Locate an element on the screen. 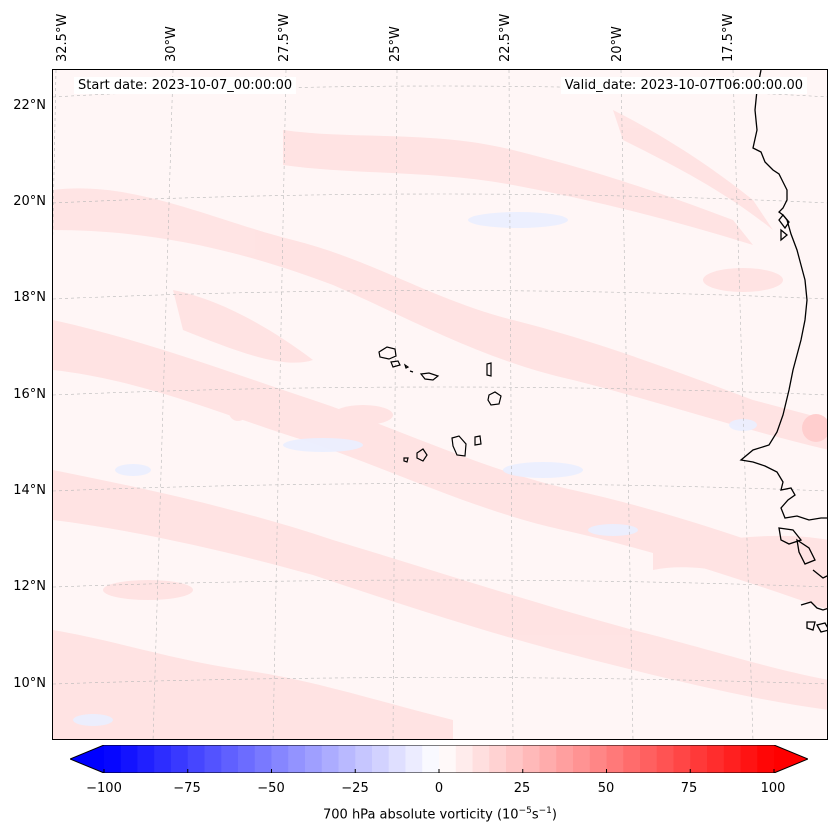 This screenshot has width=837, height=839. colorbar-tick-label: 25 is located at coordinates (522, 788).